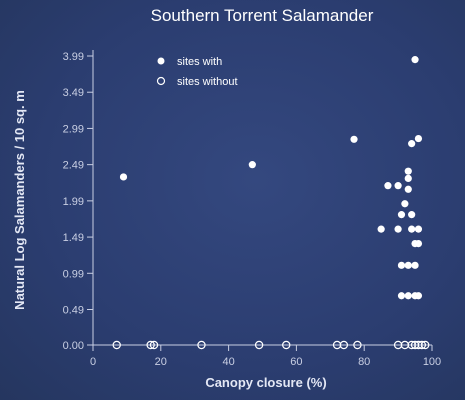  What do you see at coordinates (161, 81) in the screenshot?
I see `legend-marker-open` at bounding box center [161, 81].